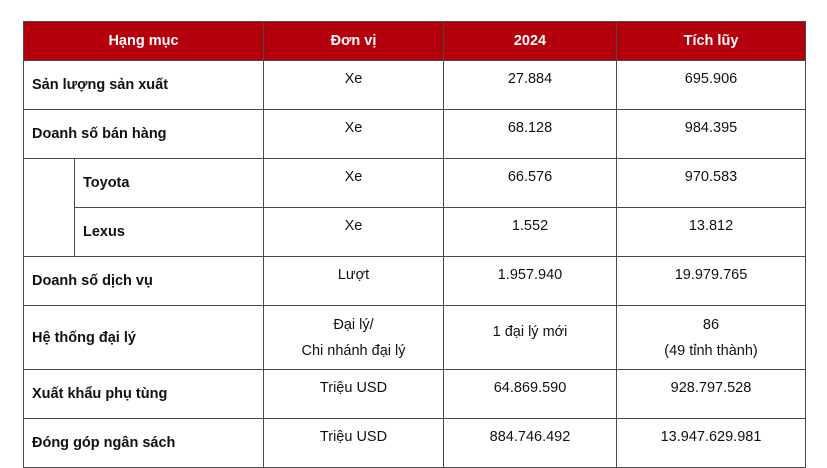 Image resolution: width=827 pixels, height=468 pixels. I want to click on row-label: Sản lượng sản xuất, so click(143, 85).